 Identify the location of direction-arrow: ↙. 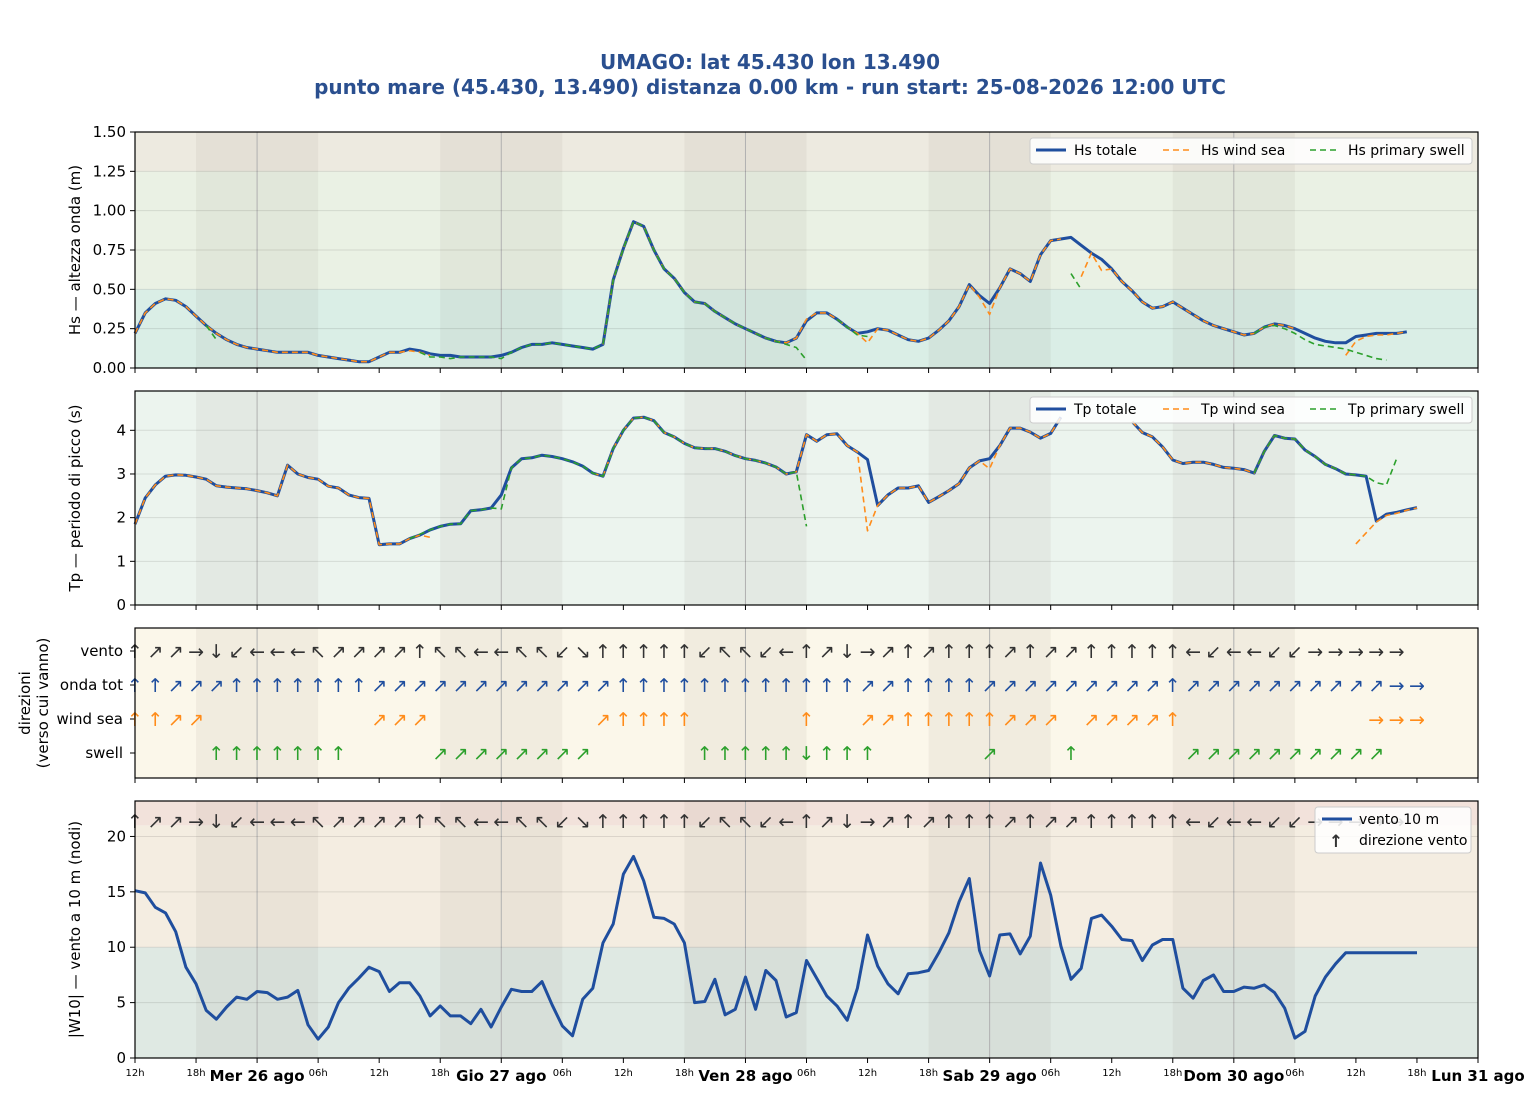
(1214, 652).